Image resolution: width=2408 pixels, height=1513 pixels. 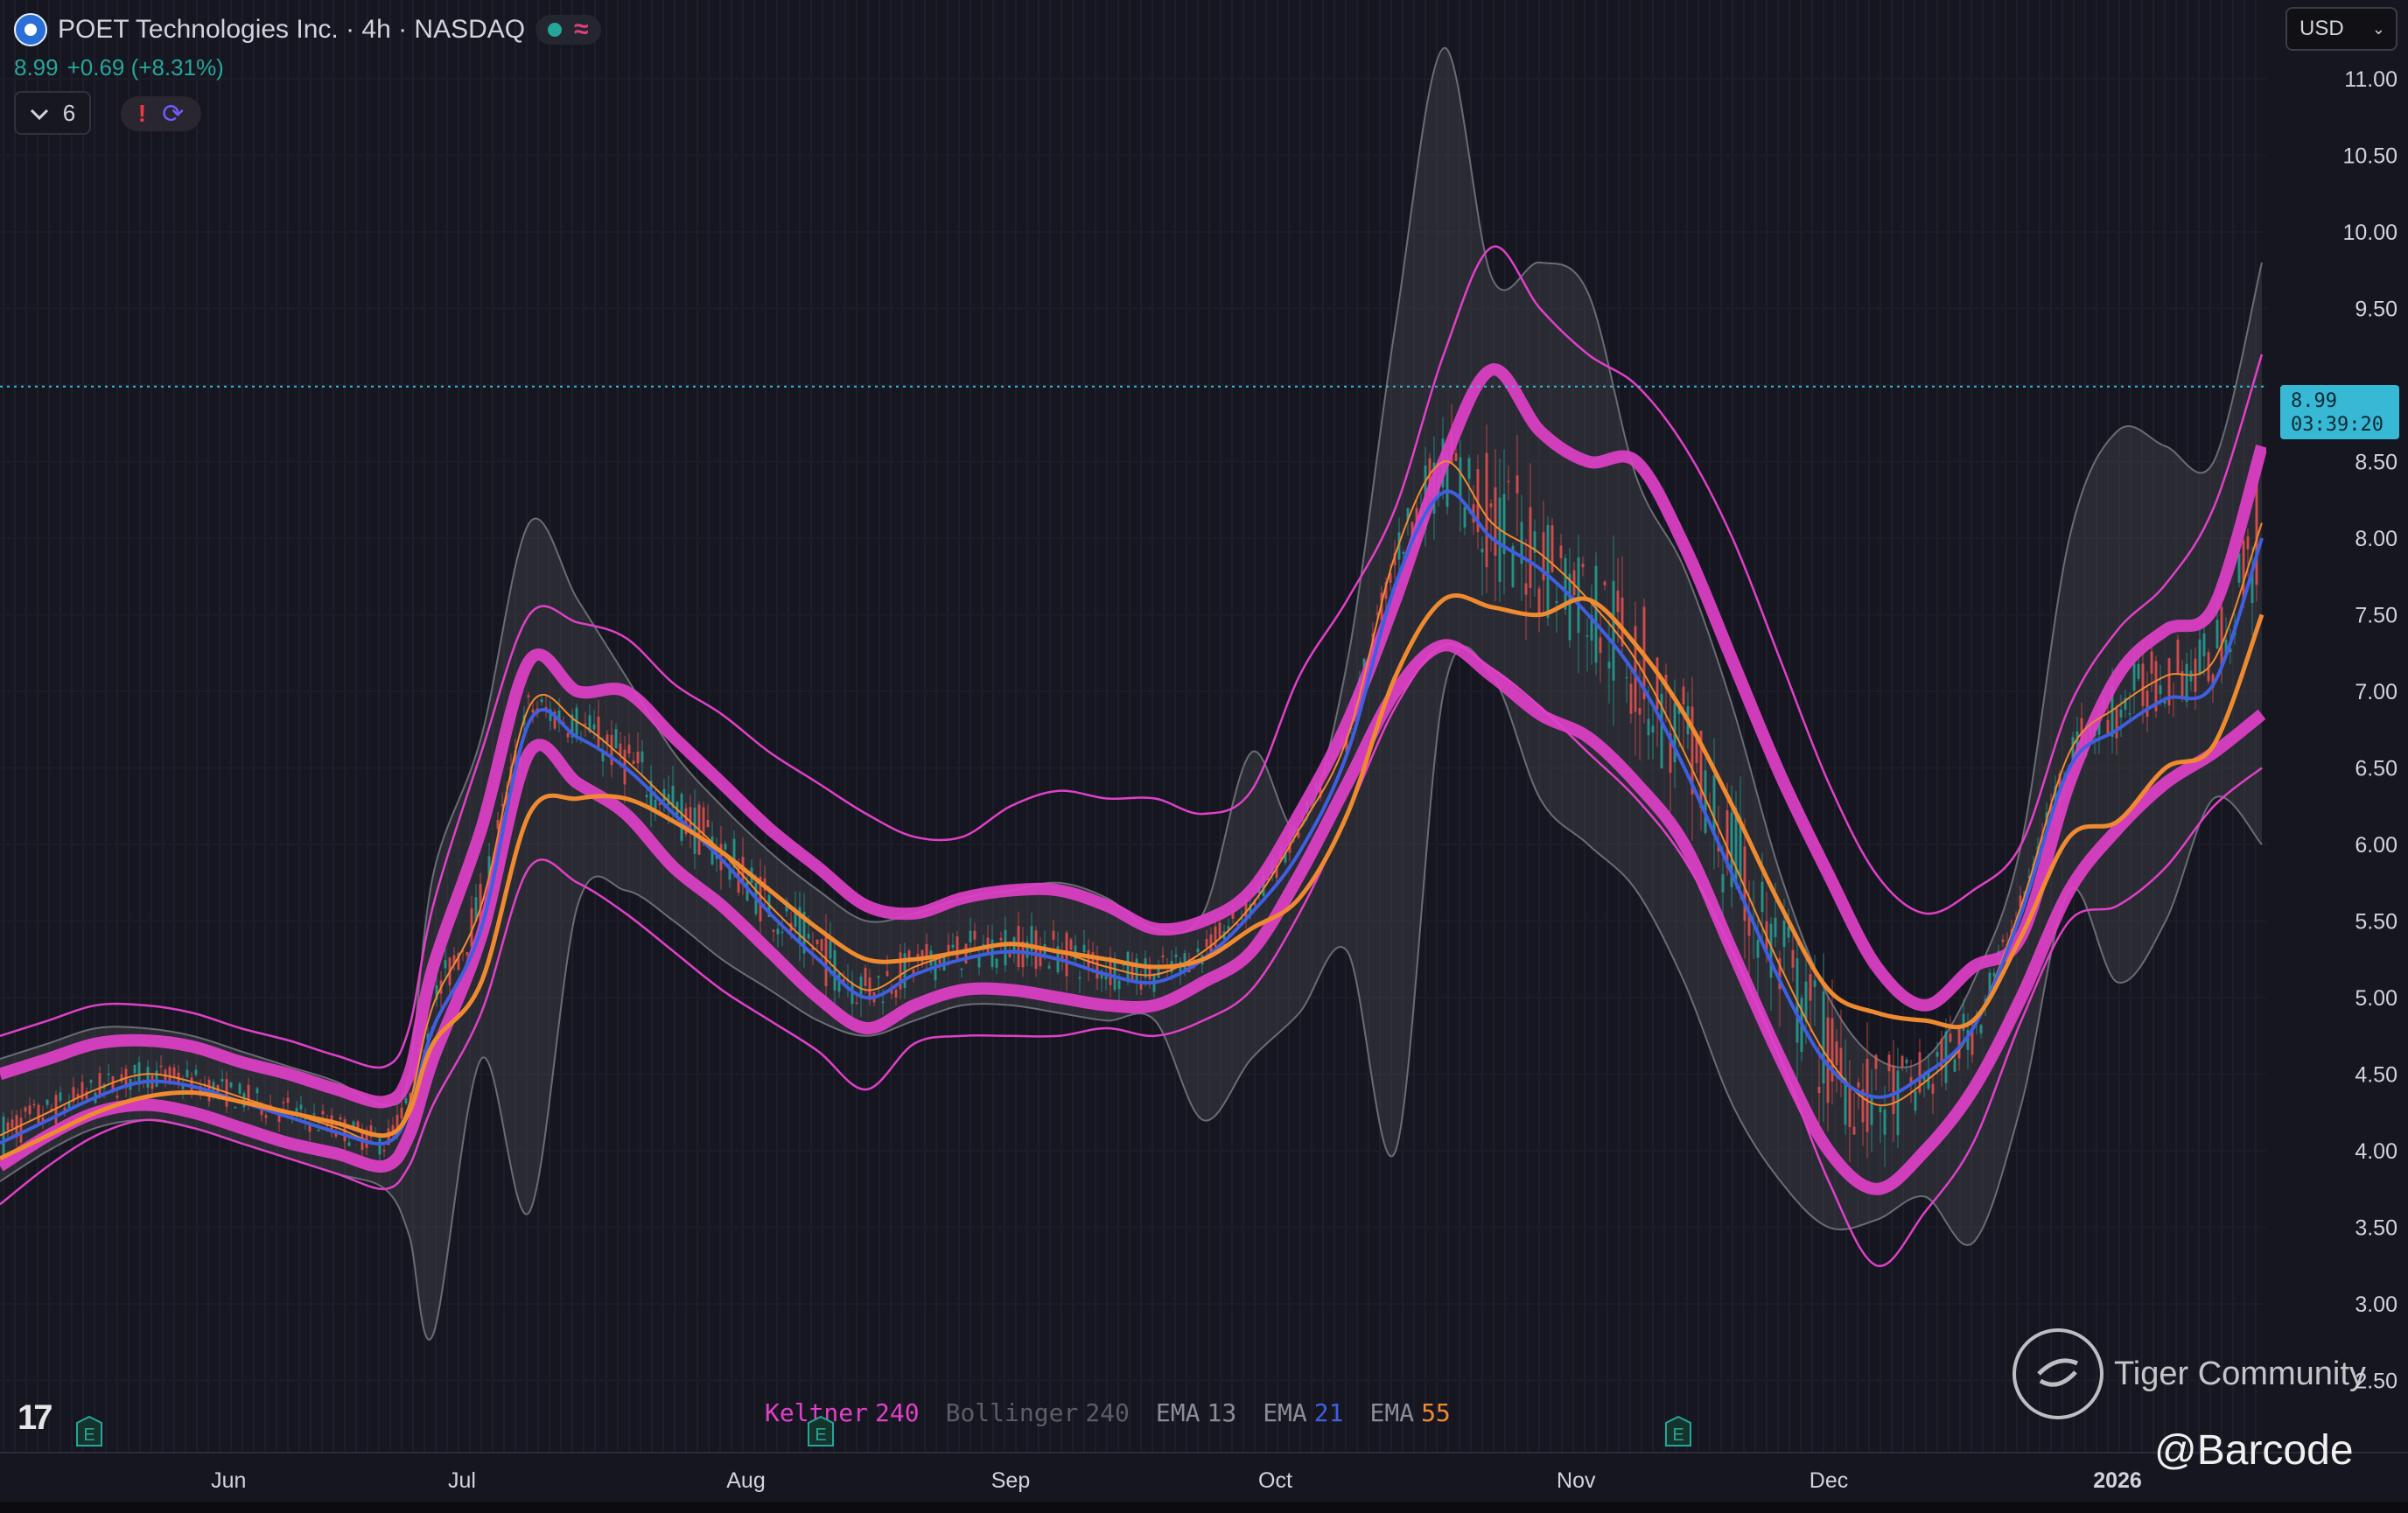 I want to click on tiger-logo-icon, so click(x=2058, y=1373).